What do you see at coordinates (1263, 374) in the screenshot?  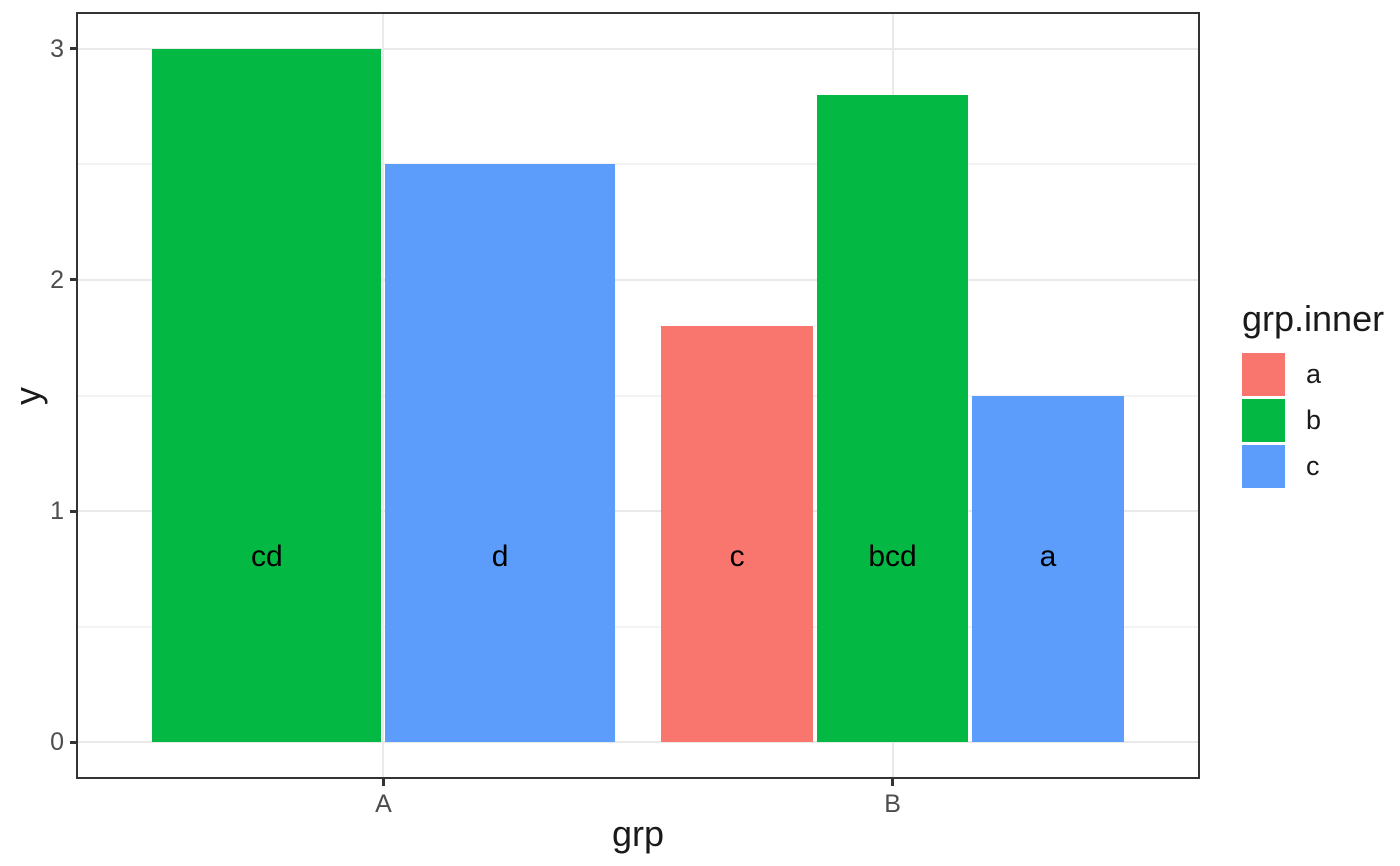 I see `legend-key-swatch-a` at bounding box center [1263, 374].